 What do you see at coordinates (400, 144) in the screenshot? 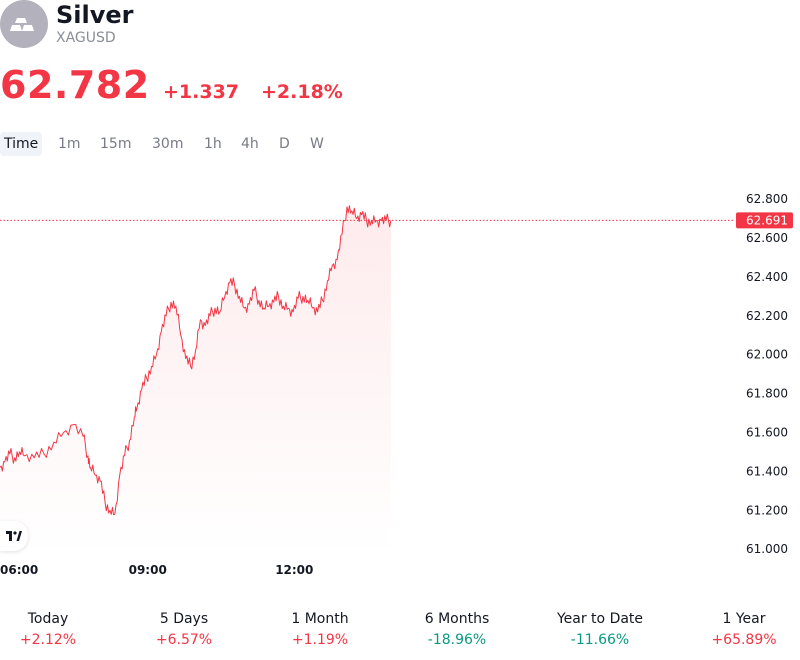
I see `interval-tabs: Time 1m 15m 30m 1h 4h D W` at bounding box center [400, 144].